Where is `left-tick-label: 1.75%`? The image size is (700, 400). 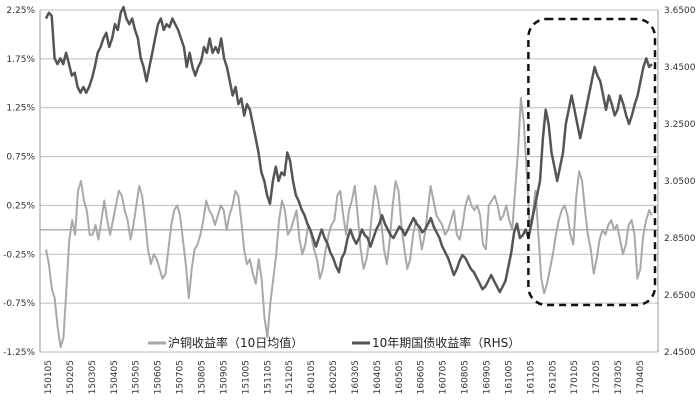 left-tick-label: 1.75% is located at coordinates (20, 60).